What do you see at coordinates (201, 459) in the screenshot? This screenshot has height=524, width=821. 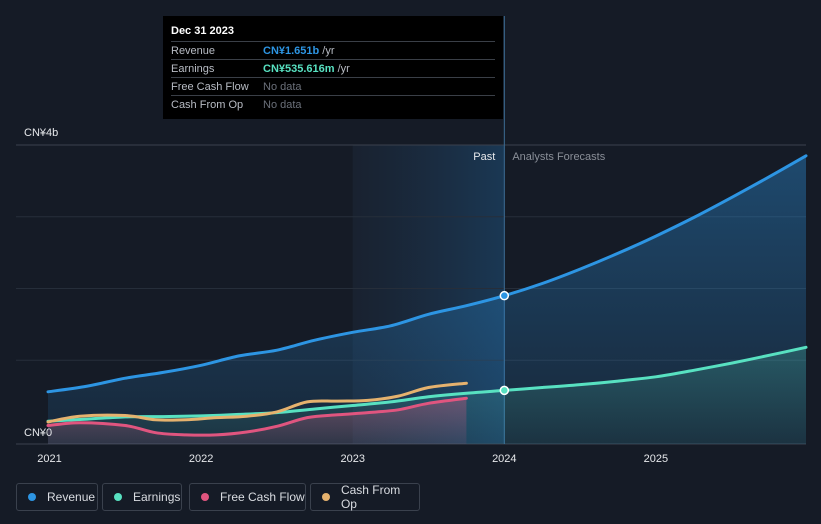 I see `x-tick-label: 2022` at bounding box center [201, 459].